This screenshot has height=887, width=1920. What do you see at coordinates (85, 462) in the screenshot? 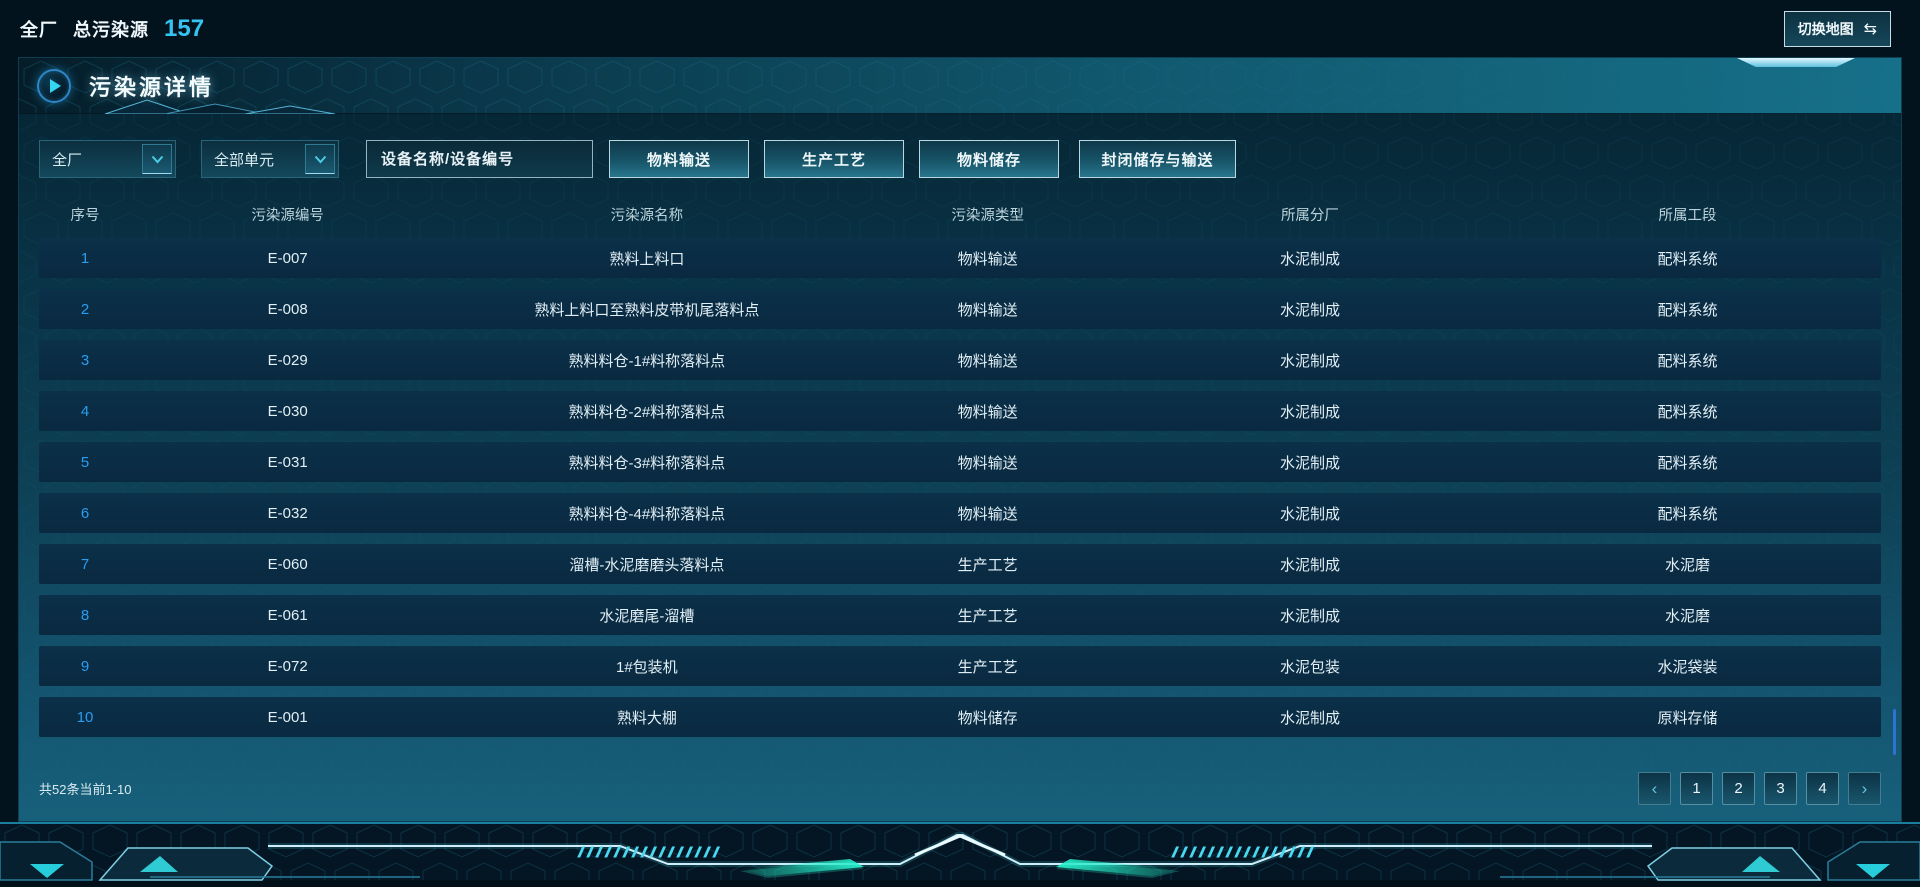
I see `cell-seq: 5` at bounding box center [85, 462].